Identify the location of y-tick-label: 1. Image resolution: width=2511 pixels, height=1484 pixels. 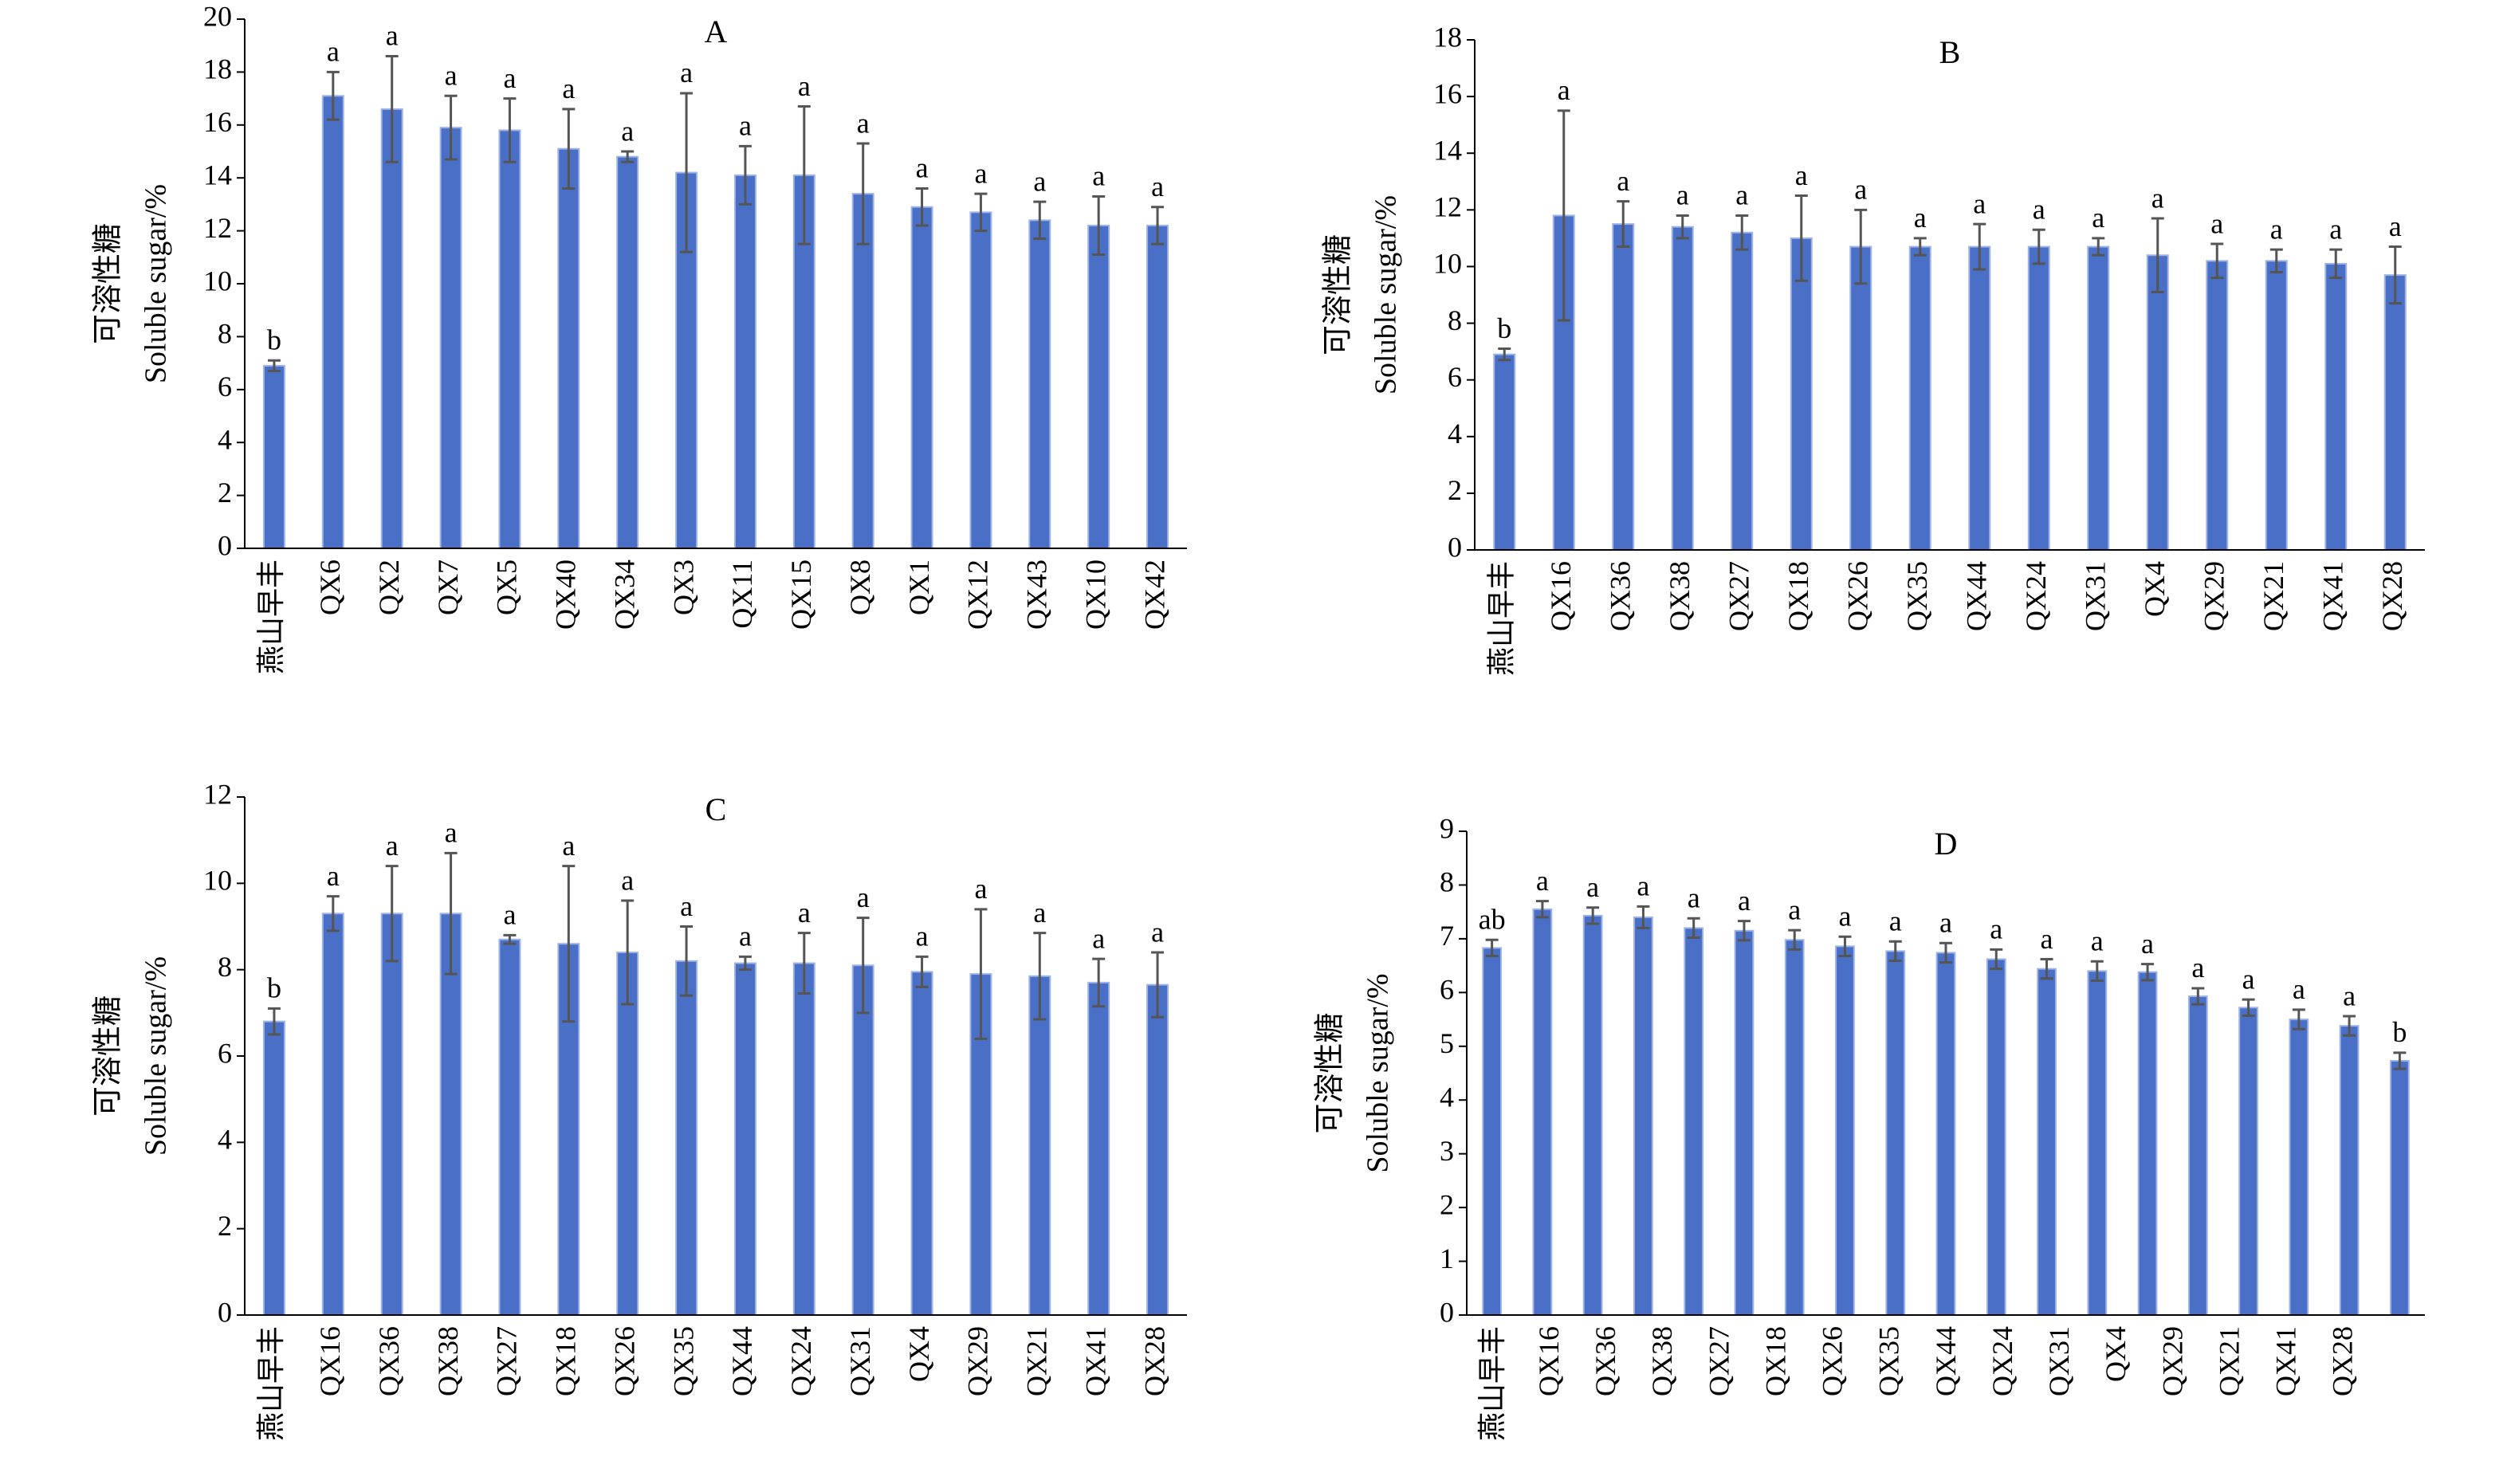
(1447, 1258).